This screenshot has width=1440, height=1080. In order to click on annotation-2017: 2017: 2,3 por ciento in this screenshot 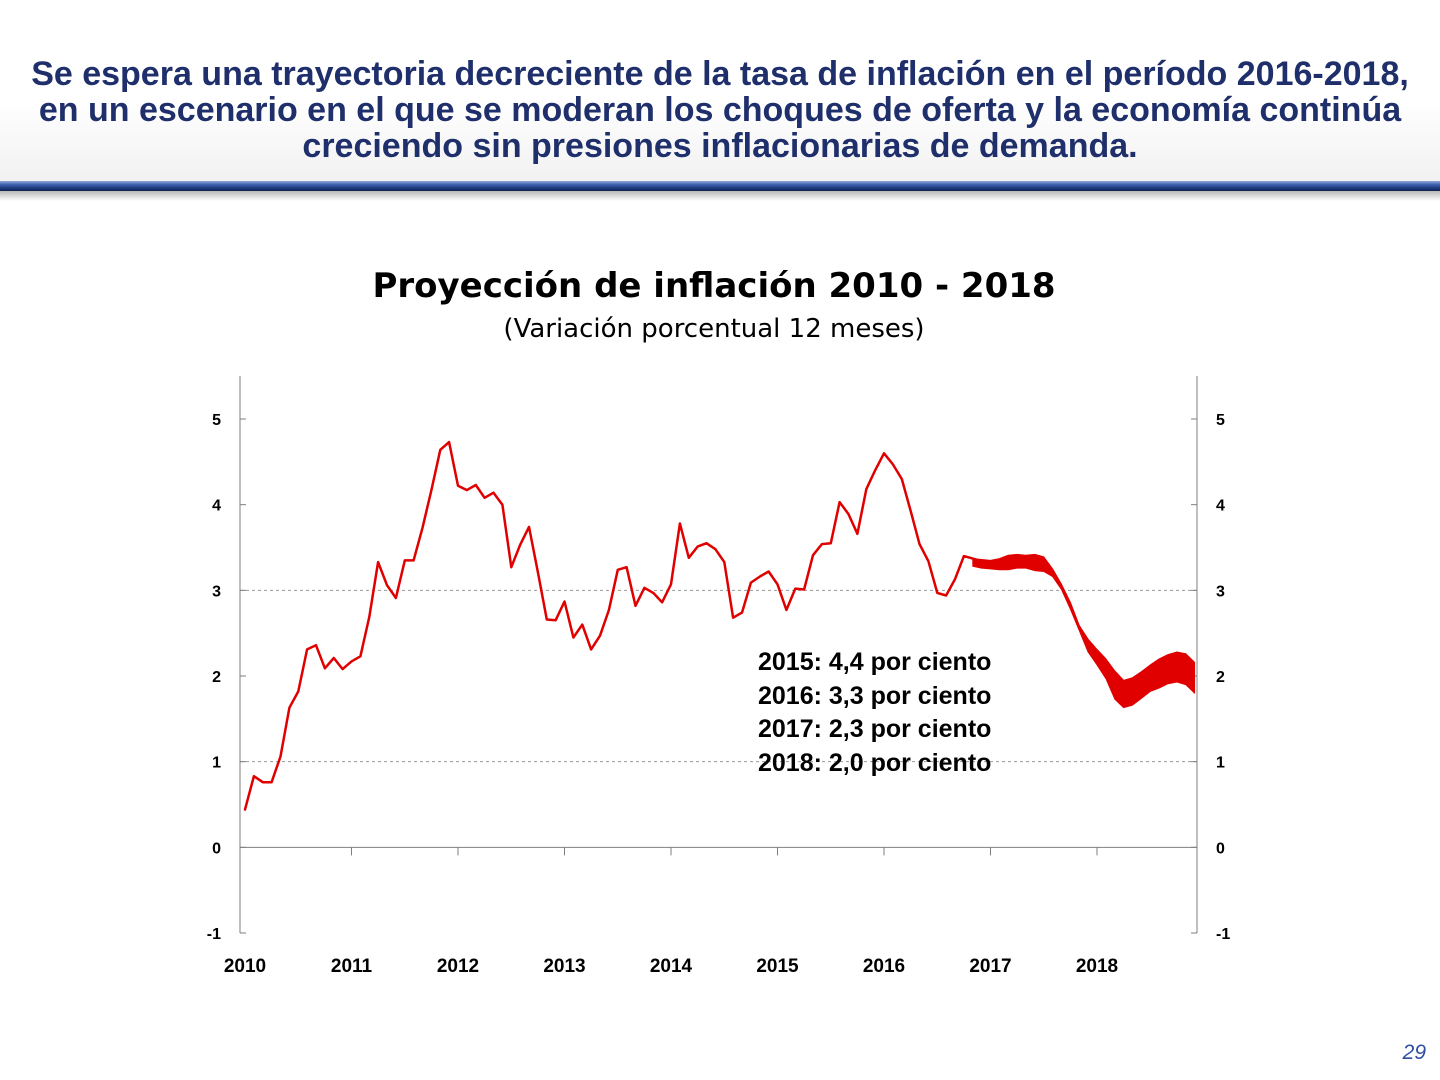, I will do `click(875, 729)`.